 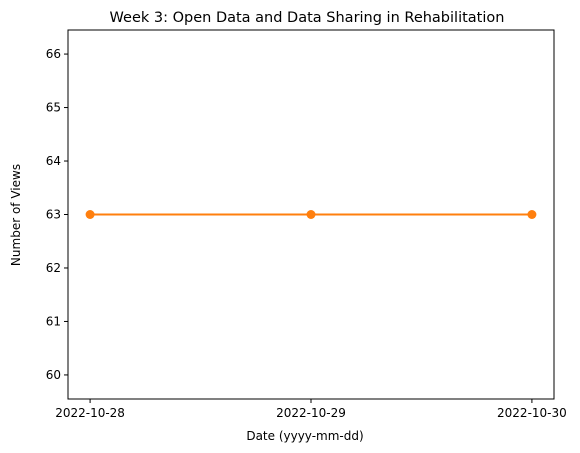 What do you see at coordinates (53, 321) in the screenshot?
I see `y-tick-label: 61` at bounding box center [53, 321].